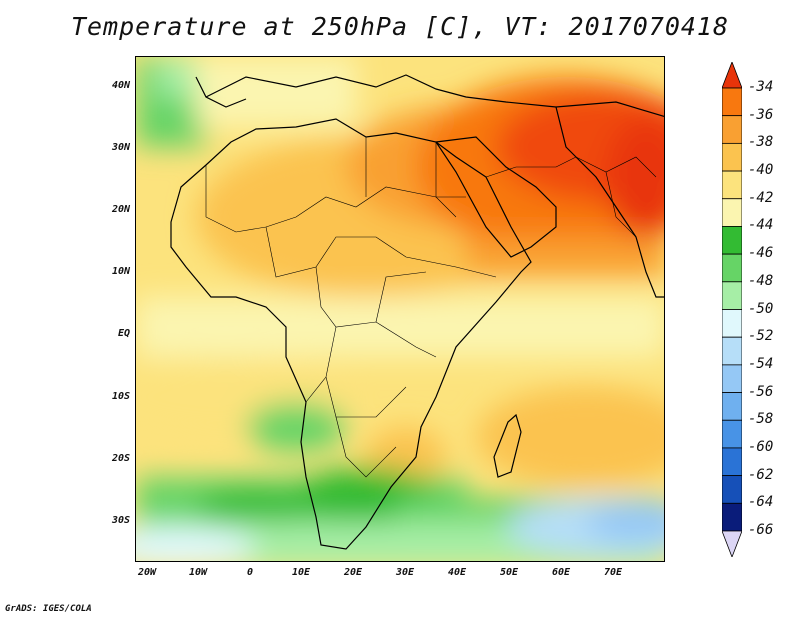 The image size is (800, 618). I want to click on lon-label-10e: 10E, so click(301, 572).